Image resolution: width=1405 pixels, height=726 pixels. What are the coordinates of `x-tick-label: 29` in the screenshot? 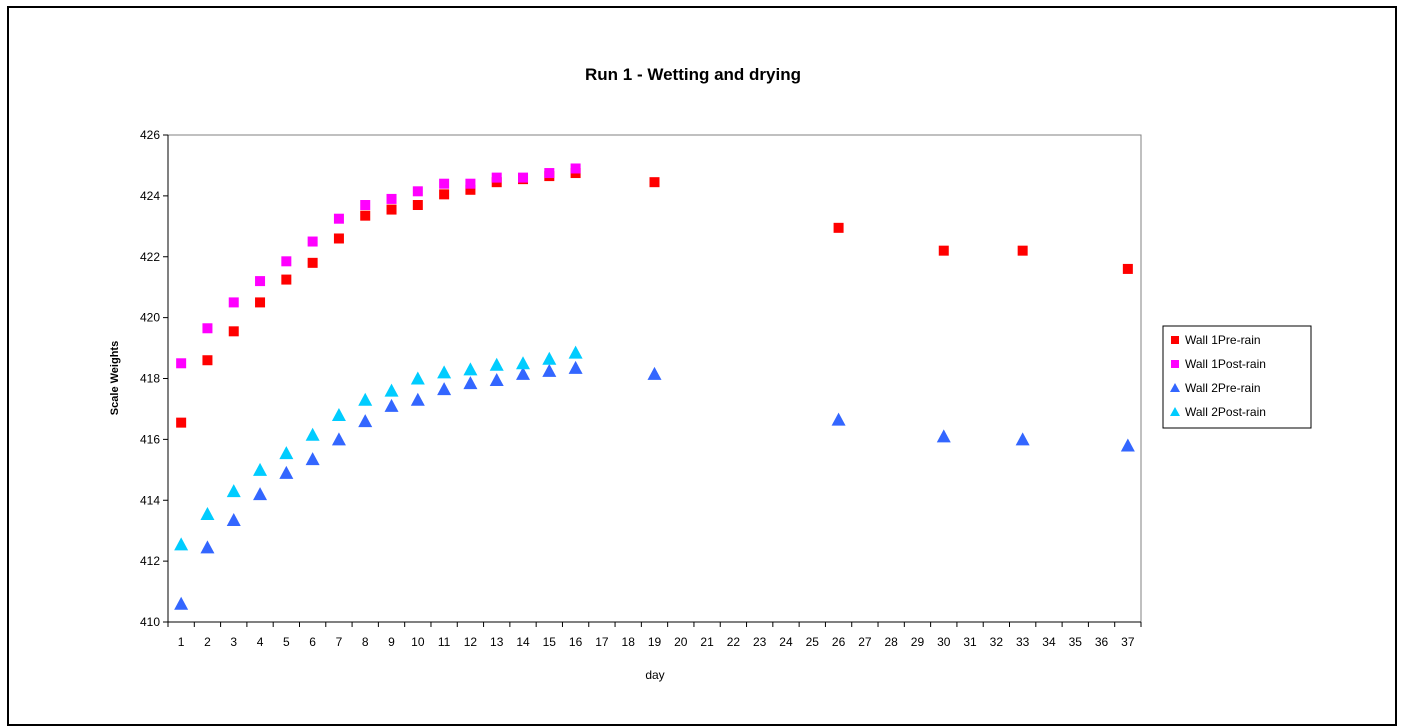 It's located at (918, 642).